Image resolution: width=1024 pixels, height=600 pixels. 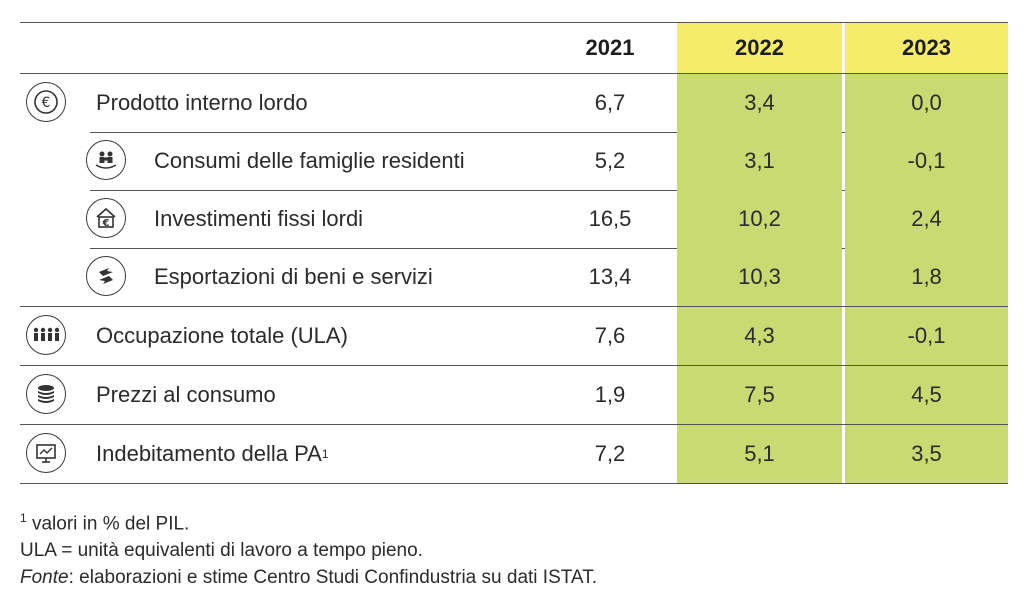 I want to click on value-2021: 1,9, so click(x=610, y=394).